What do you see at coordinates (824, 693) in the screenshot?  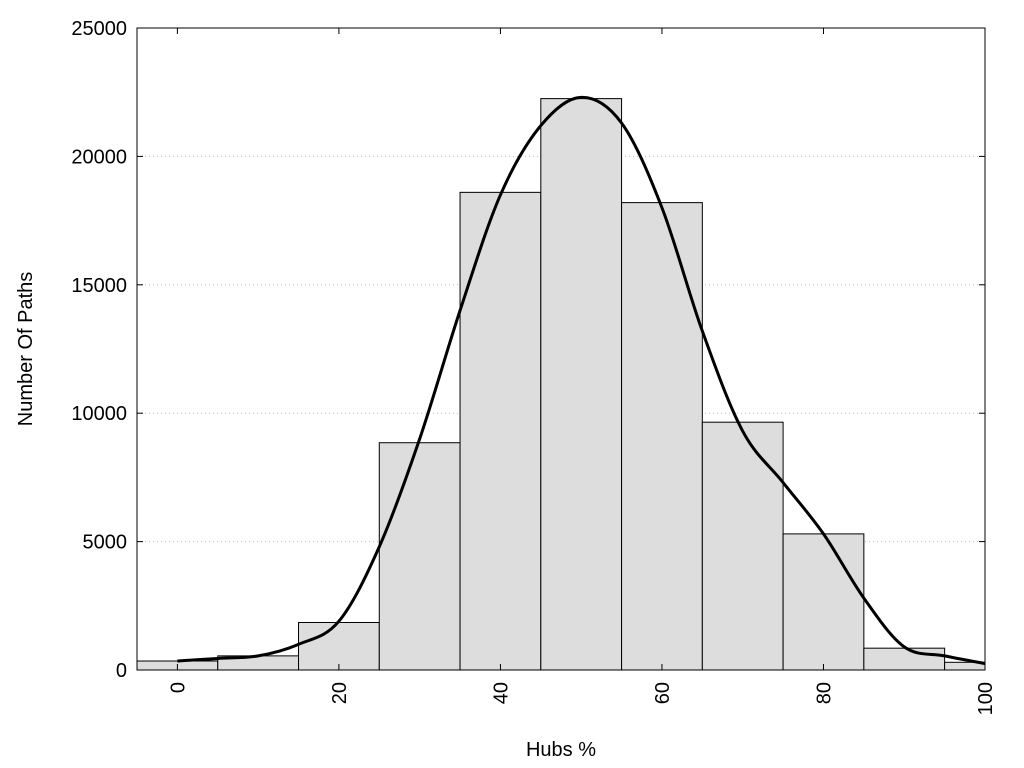 I see `x-tick-label: 80` at bounding box center [824, 693].